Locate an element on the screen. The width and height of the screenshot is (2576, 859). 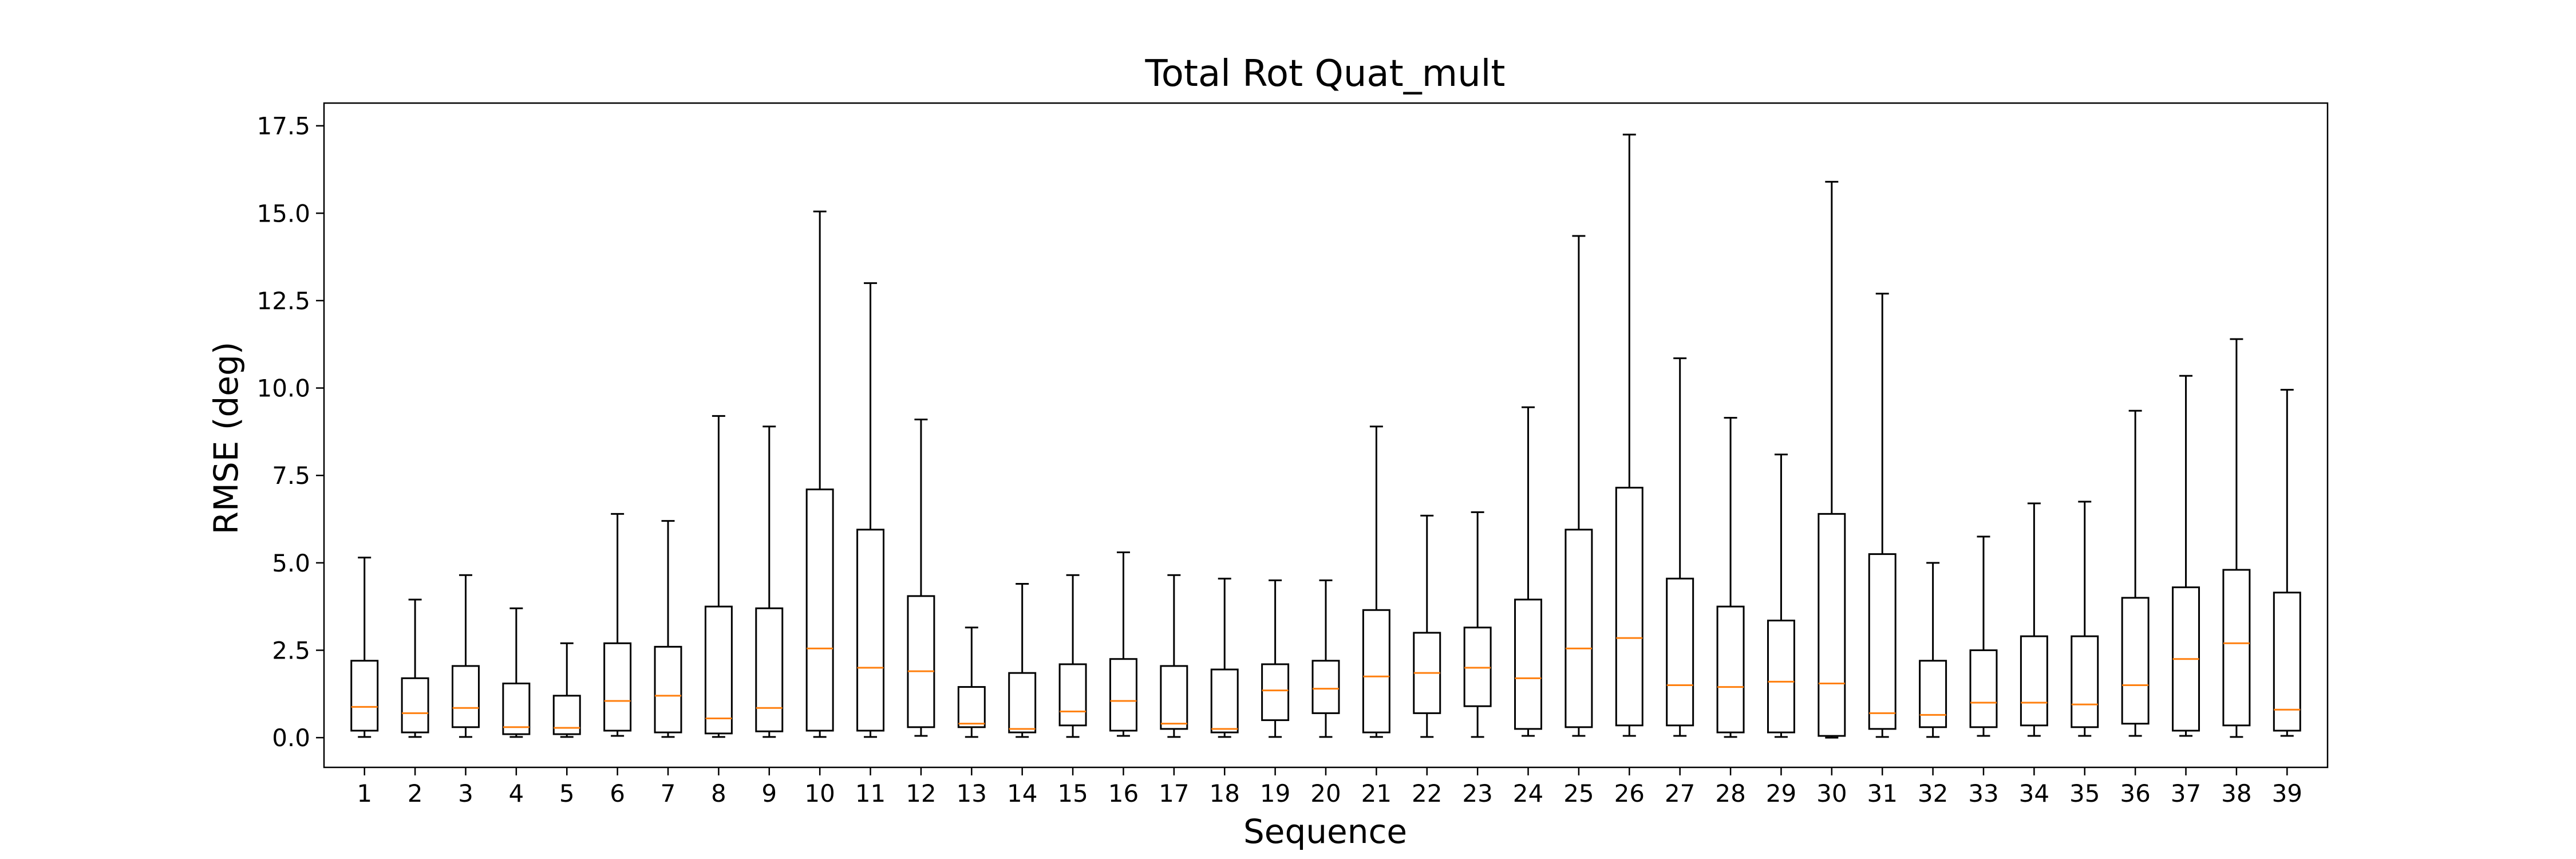
x-tick-label: 21 is located at coordinates (1376, 793).